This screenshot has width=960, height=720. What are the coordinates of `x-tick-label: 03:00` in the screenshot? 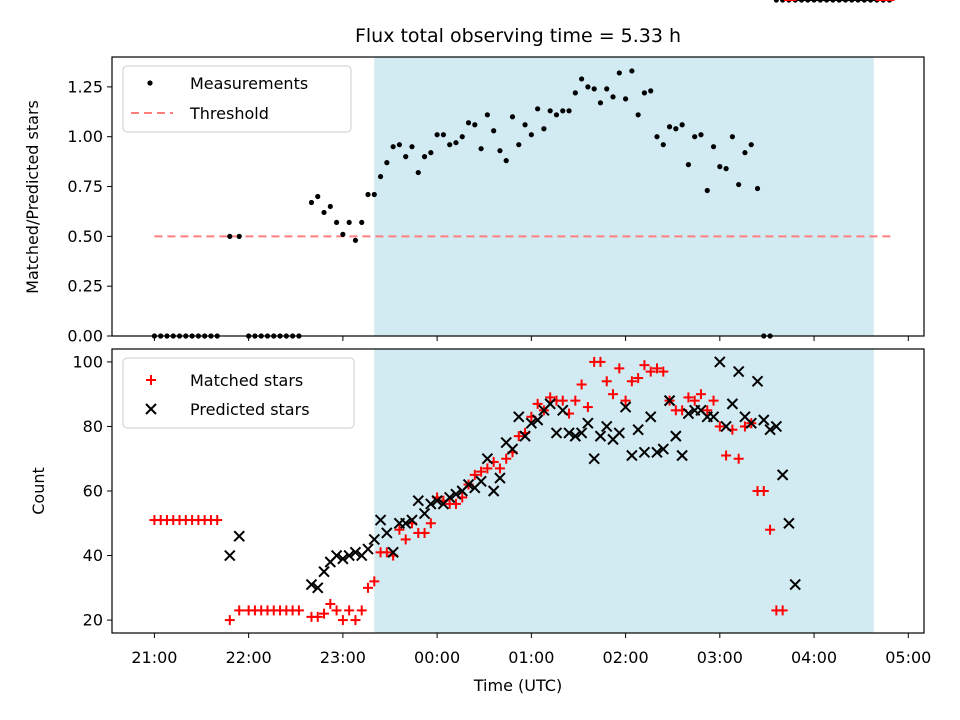 It's located at (720, 657).